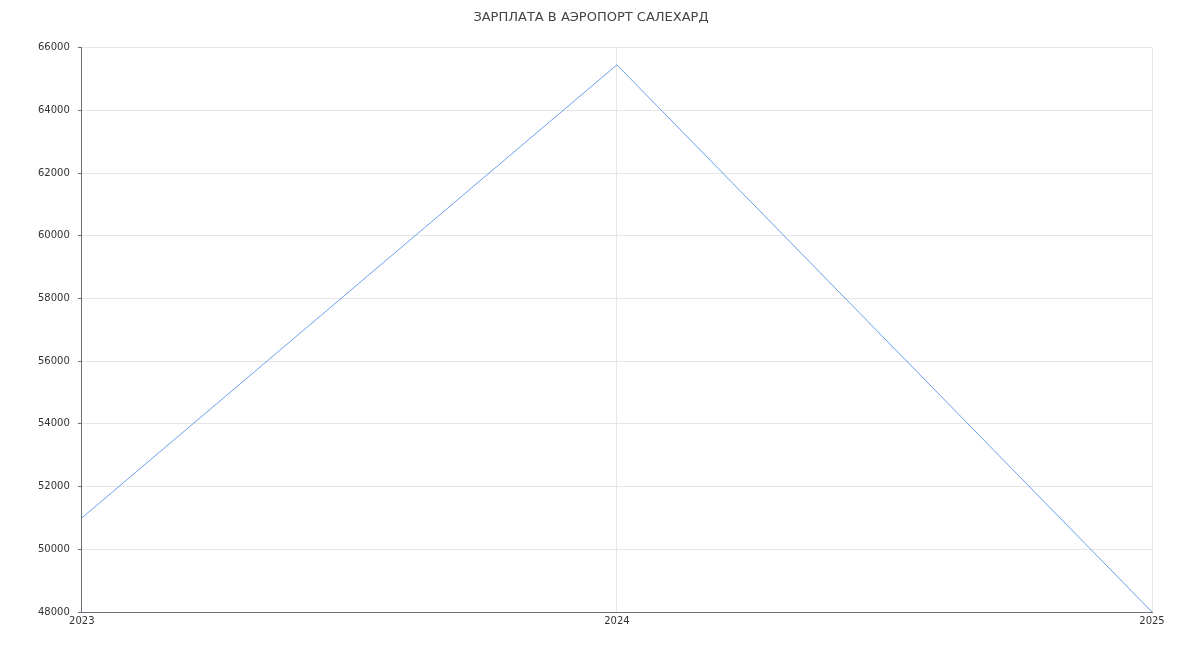  What do you see at coordinates (54, 611) in the screenshot?
I see `y-tick-label: 48000` at bounding box center [54, 611].